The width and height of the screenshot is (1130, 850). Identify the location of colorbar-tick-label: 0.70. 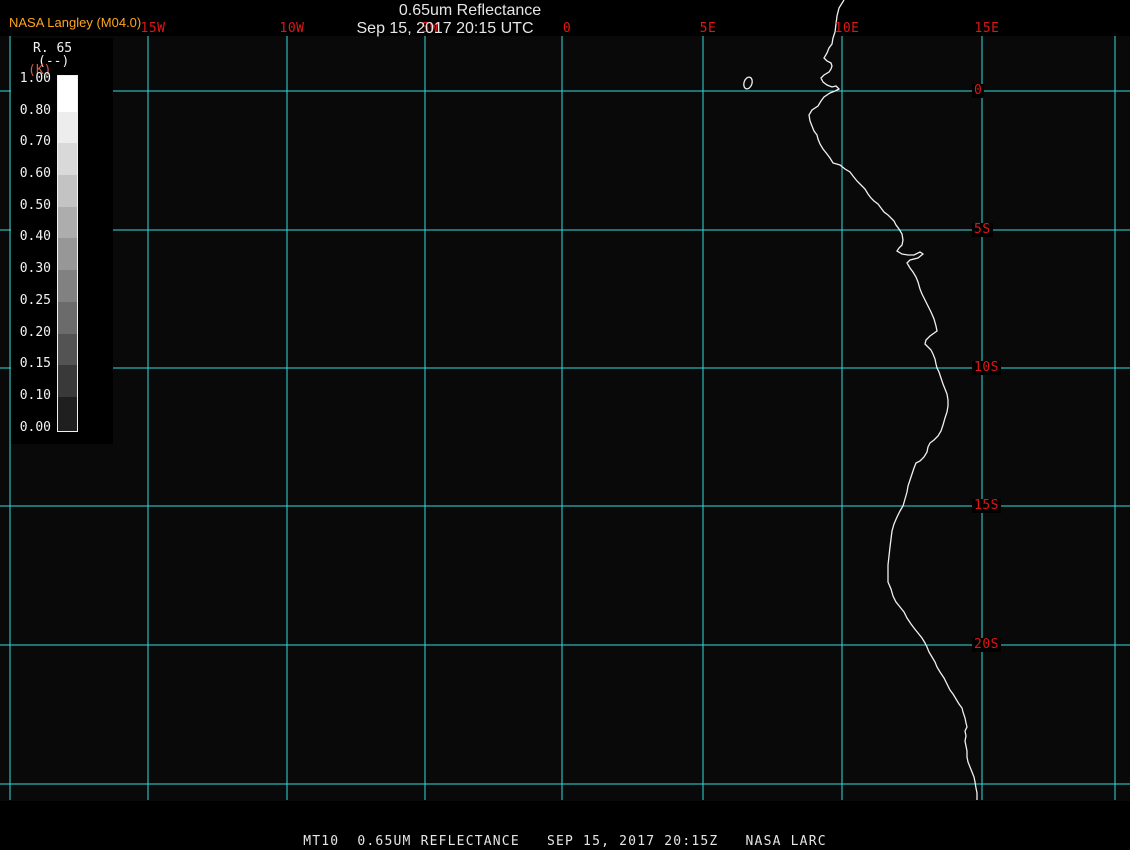
(35, 141).